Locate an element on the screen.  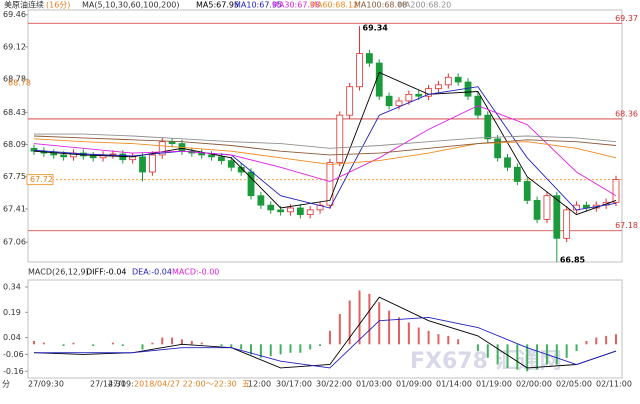
x-tick-label: 01/03:00 is located at coordinates (374, 384).